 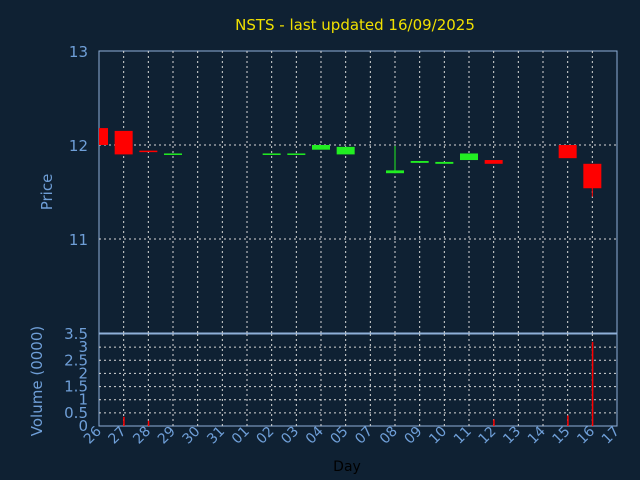 I want to click on price-y-tick-label: 13, so click(x=78, y=52).